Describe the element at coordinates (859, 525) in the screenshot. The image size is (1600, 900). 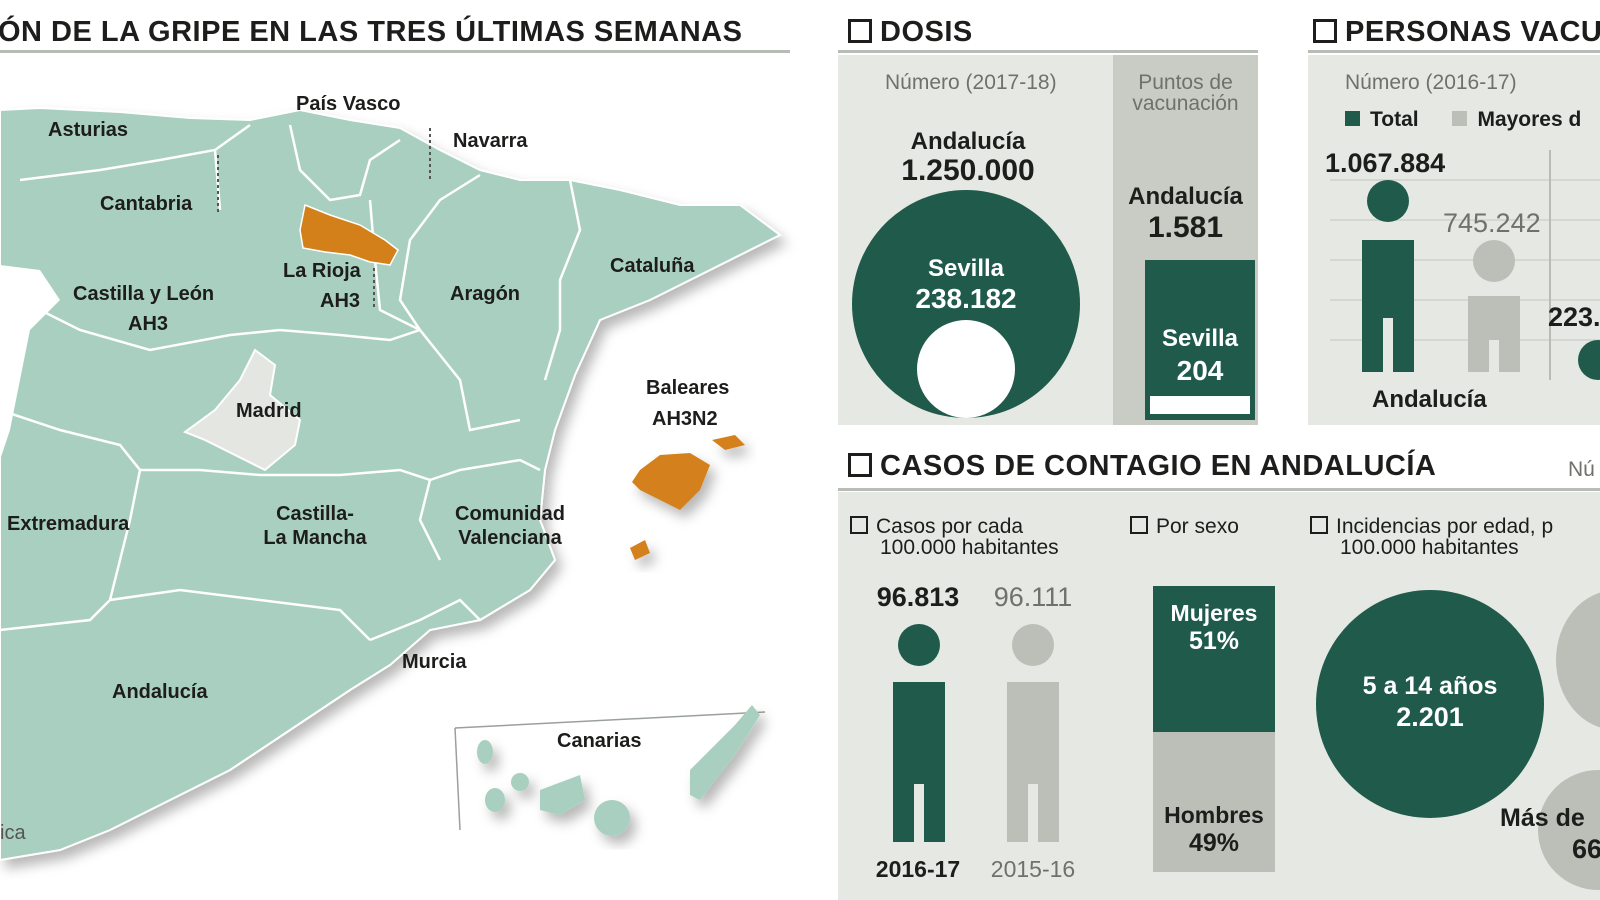
I see `casos-sub1-box` at that location.